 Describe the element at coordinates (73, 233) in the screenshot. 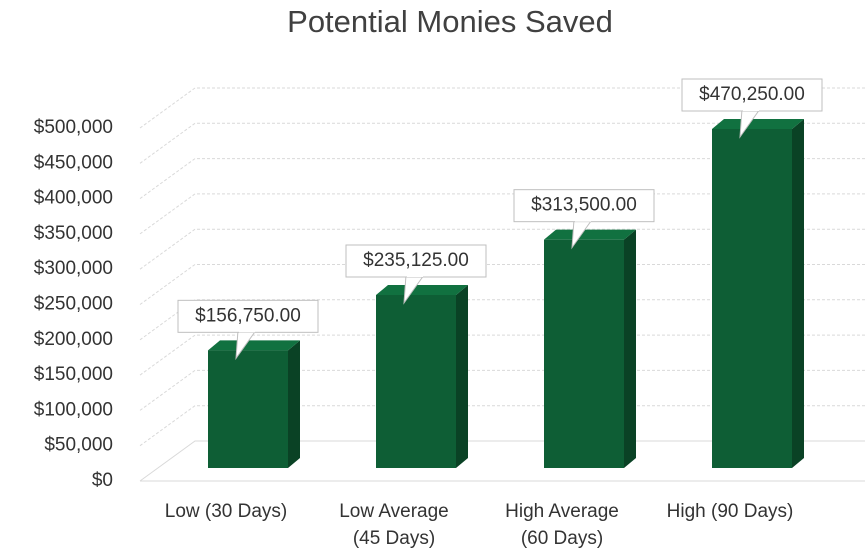

I see `y-tick-label: $350,000` at that location.